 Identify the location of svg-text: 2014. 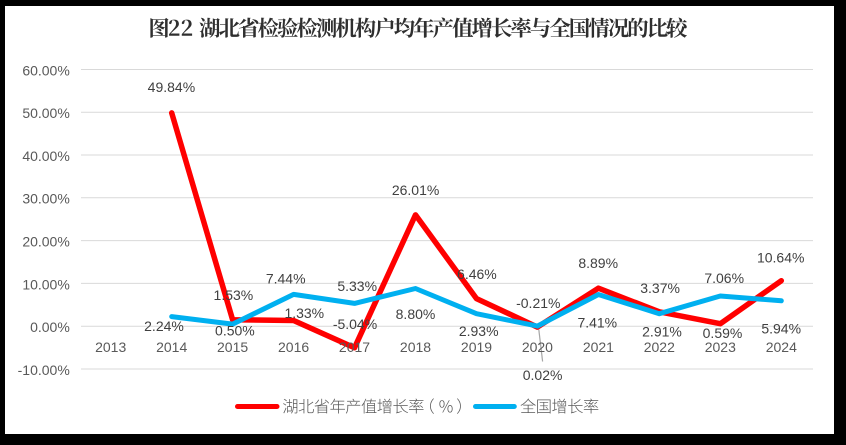
(171, 347).